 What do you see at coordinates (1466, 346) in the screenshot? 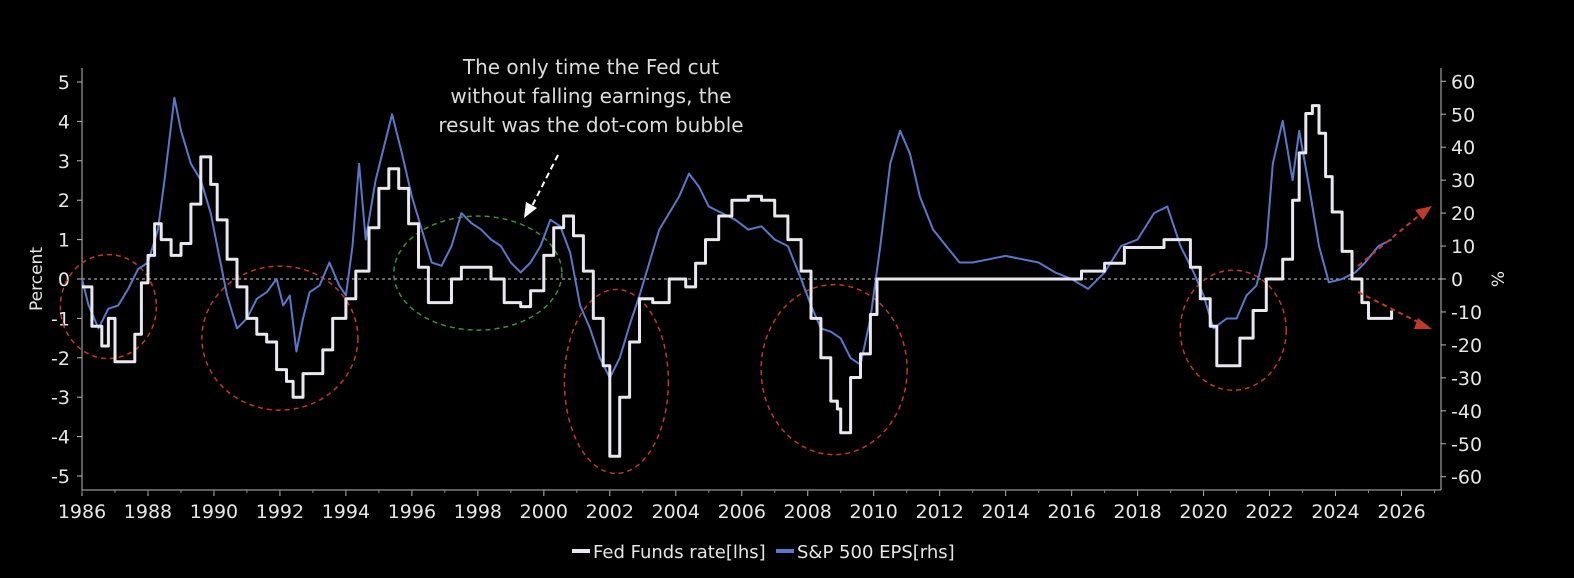
I see `right-tick-label: -20` at bounding box center [1466, 346].